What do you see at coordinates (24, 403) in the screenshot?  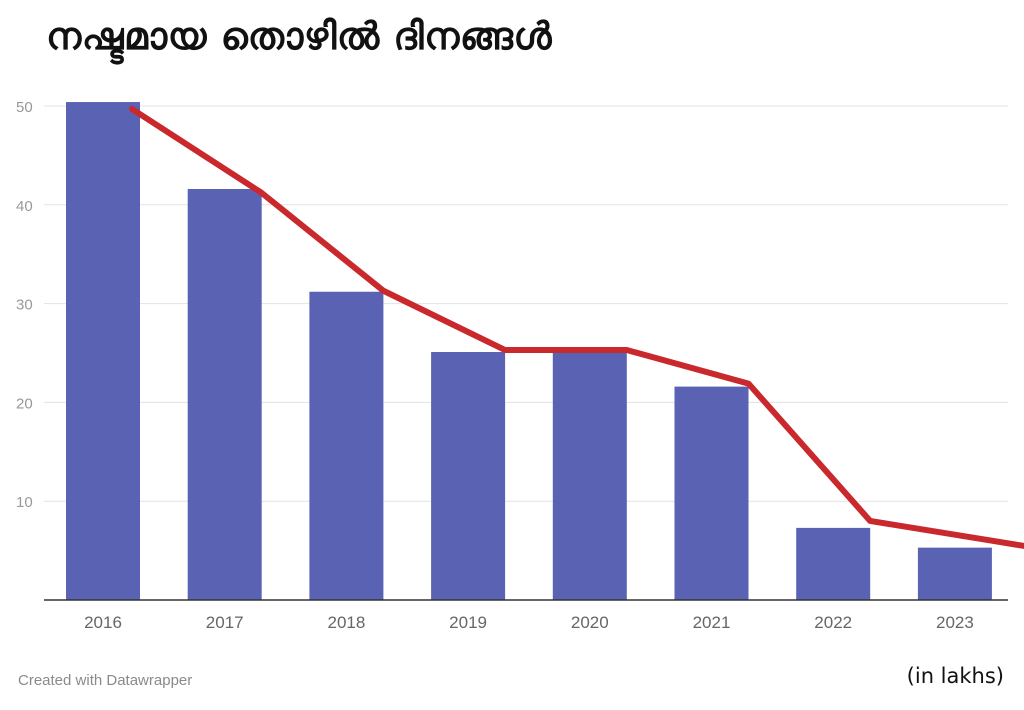 I see `y-tick-label: 20` at bounding box center [24, 403].